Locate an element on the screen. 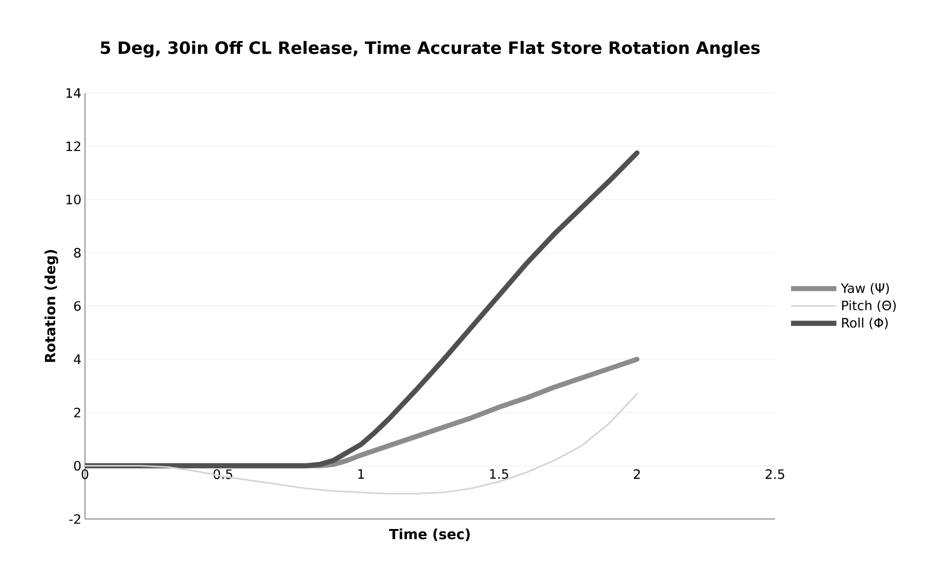 Image resolution: width=945 pixels, height=571 pixels. y-tick-label: 10 is located at coordinates (73, 199).